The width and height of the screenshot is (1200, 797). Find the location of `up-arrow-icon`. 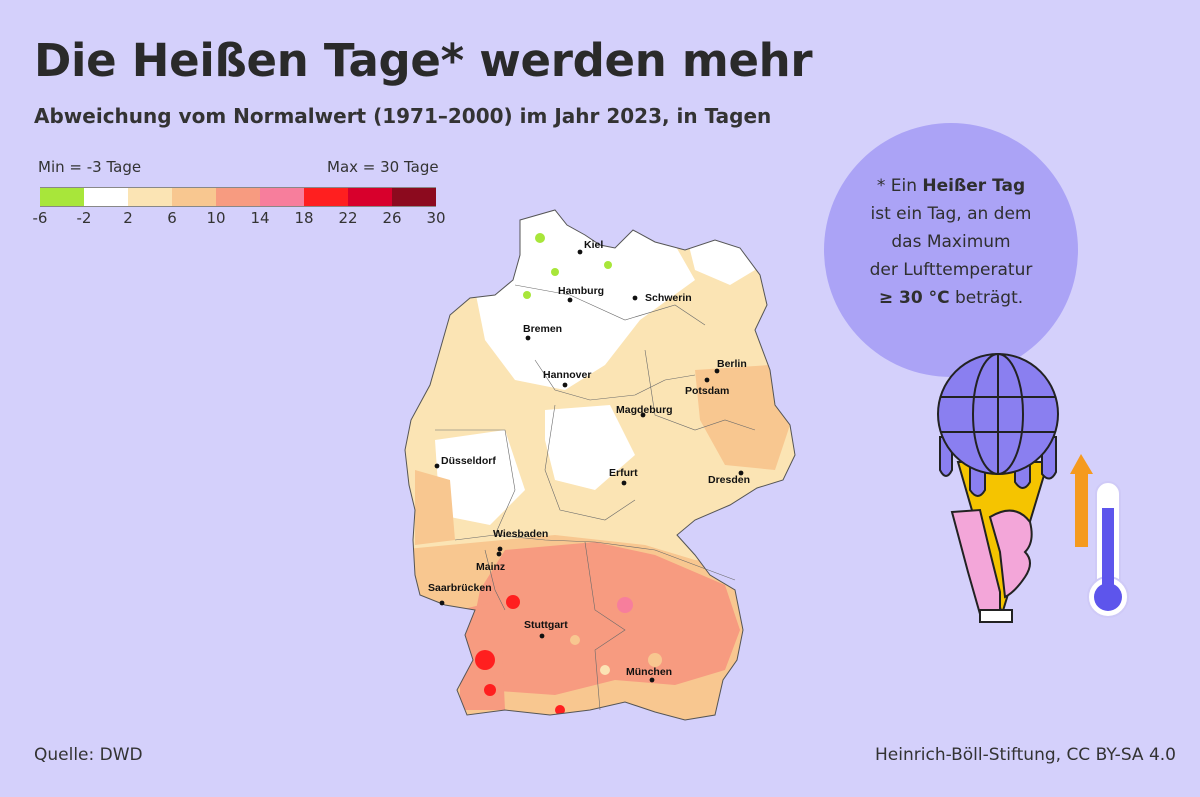

up-arrow-icon is located at coordinates (1081, 500).